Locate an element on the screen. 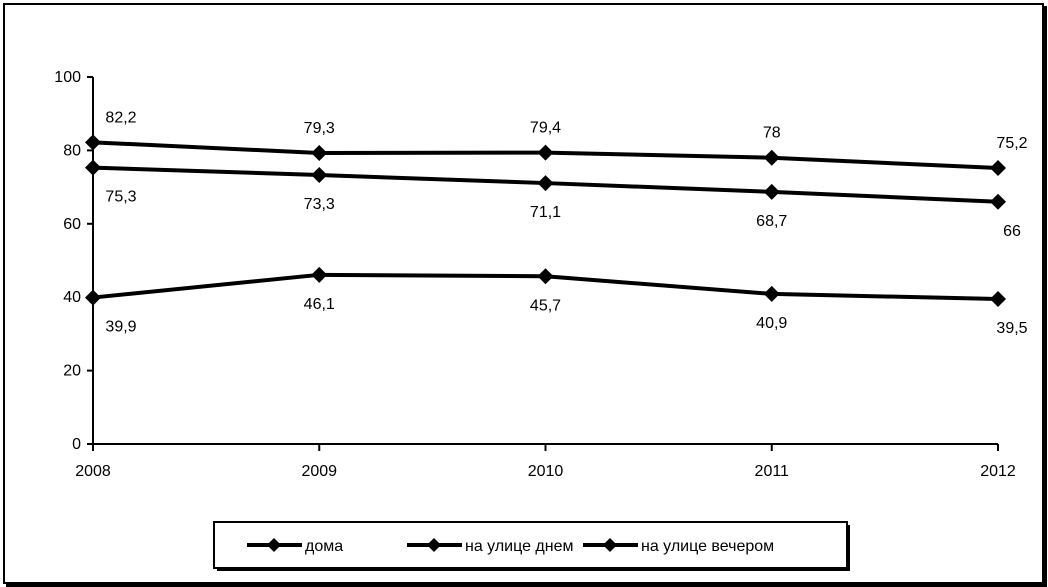  data-label: 46,1 is located at coordinates (319, 304).